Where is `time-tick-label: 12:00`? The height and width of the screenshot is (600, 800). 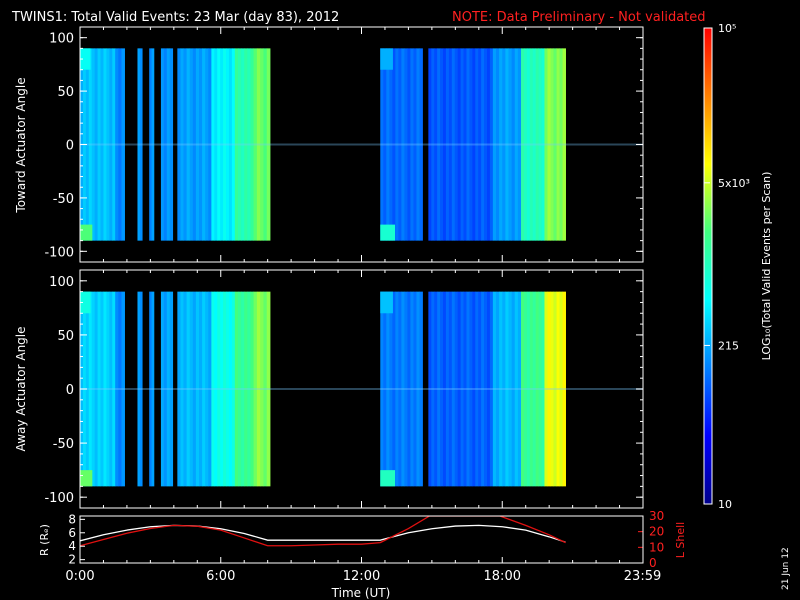 time-tick-label: 12:00 is located at coordinates (361, 576).